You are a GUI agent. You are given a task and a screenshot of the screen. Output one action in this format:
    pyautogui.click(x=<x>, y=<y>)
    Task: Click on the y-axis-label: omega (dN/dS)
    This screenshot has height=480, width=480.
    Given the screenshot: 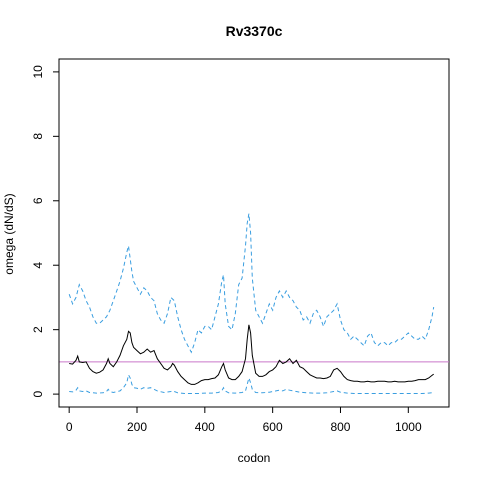 What is the action you would take?
    pyautogui.click(x=9, y=233)
    